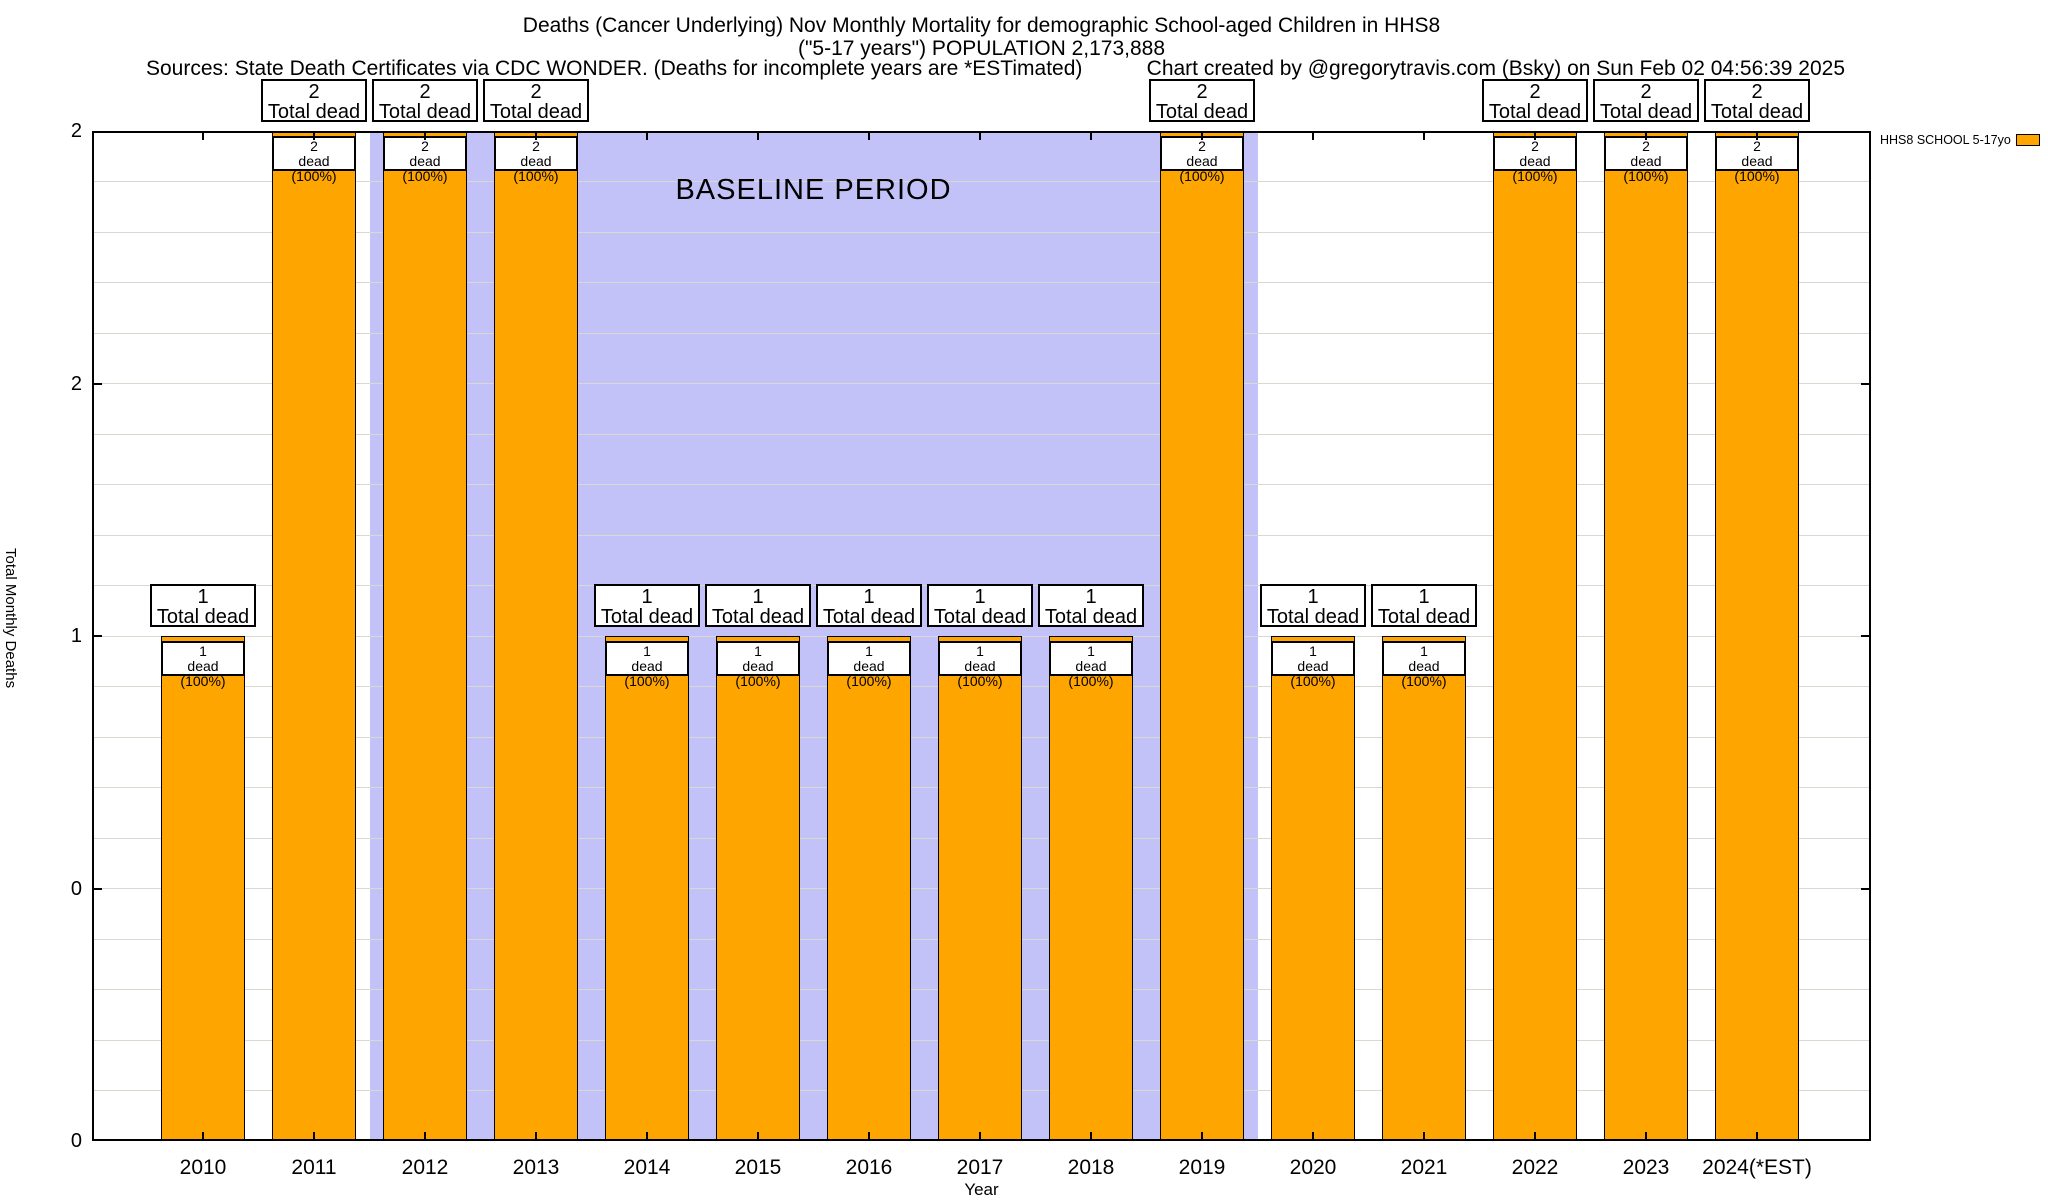  Describe the element at coordinates (76, 636) in the screenshot. I see `y-tick-label: 1` at that location.